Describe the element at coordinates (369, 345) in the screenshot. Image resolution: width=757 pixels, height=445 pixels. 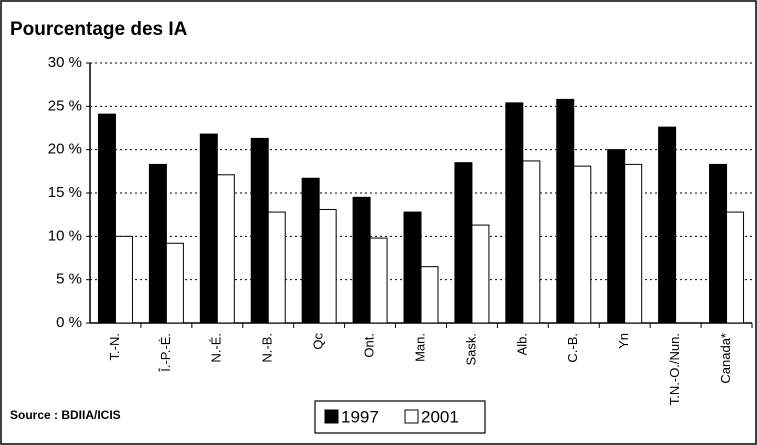
I see `x-tick-label: Ont.` at that location.